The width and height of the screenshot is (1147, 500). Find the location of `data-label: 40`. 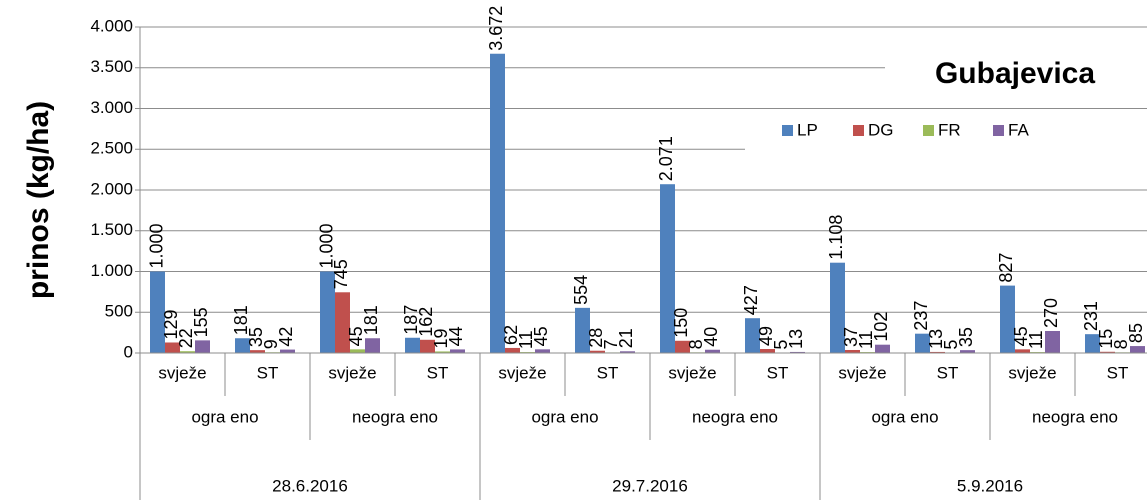

data-label: 40 is located at coordinates (711, 337).